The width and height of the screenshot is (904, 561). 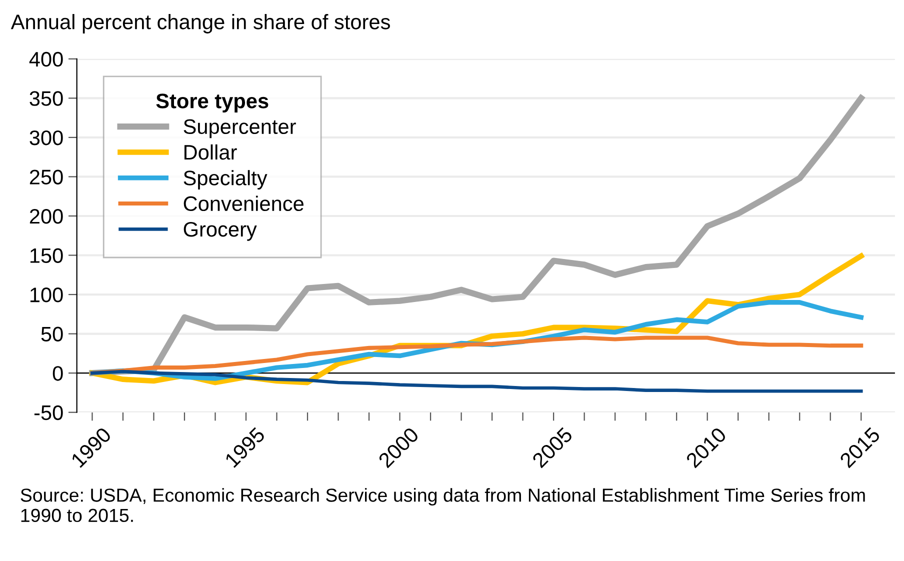 I want to click on legend-label: Supercenter, so click(x=240, y=128).